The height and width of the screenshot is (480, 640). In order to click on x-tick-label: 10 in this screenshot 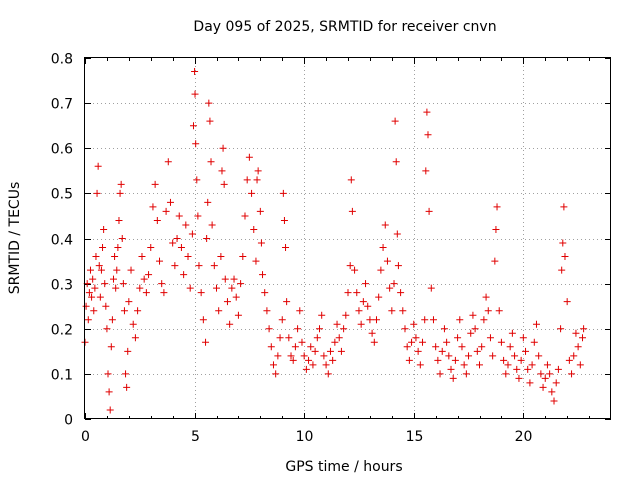, I will do `click(305, 437)`.